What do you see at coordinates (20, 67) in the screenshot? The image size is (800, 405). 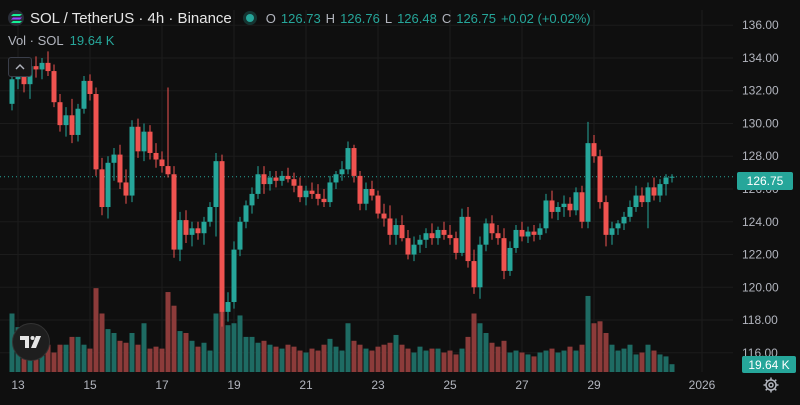 I see `collapse-legend-button` at bounding box center [20, 67].